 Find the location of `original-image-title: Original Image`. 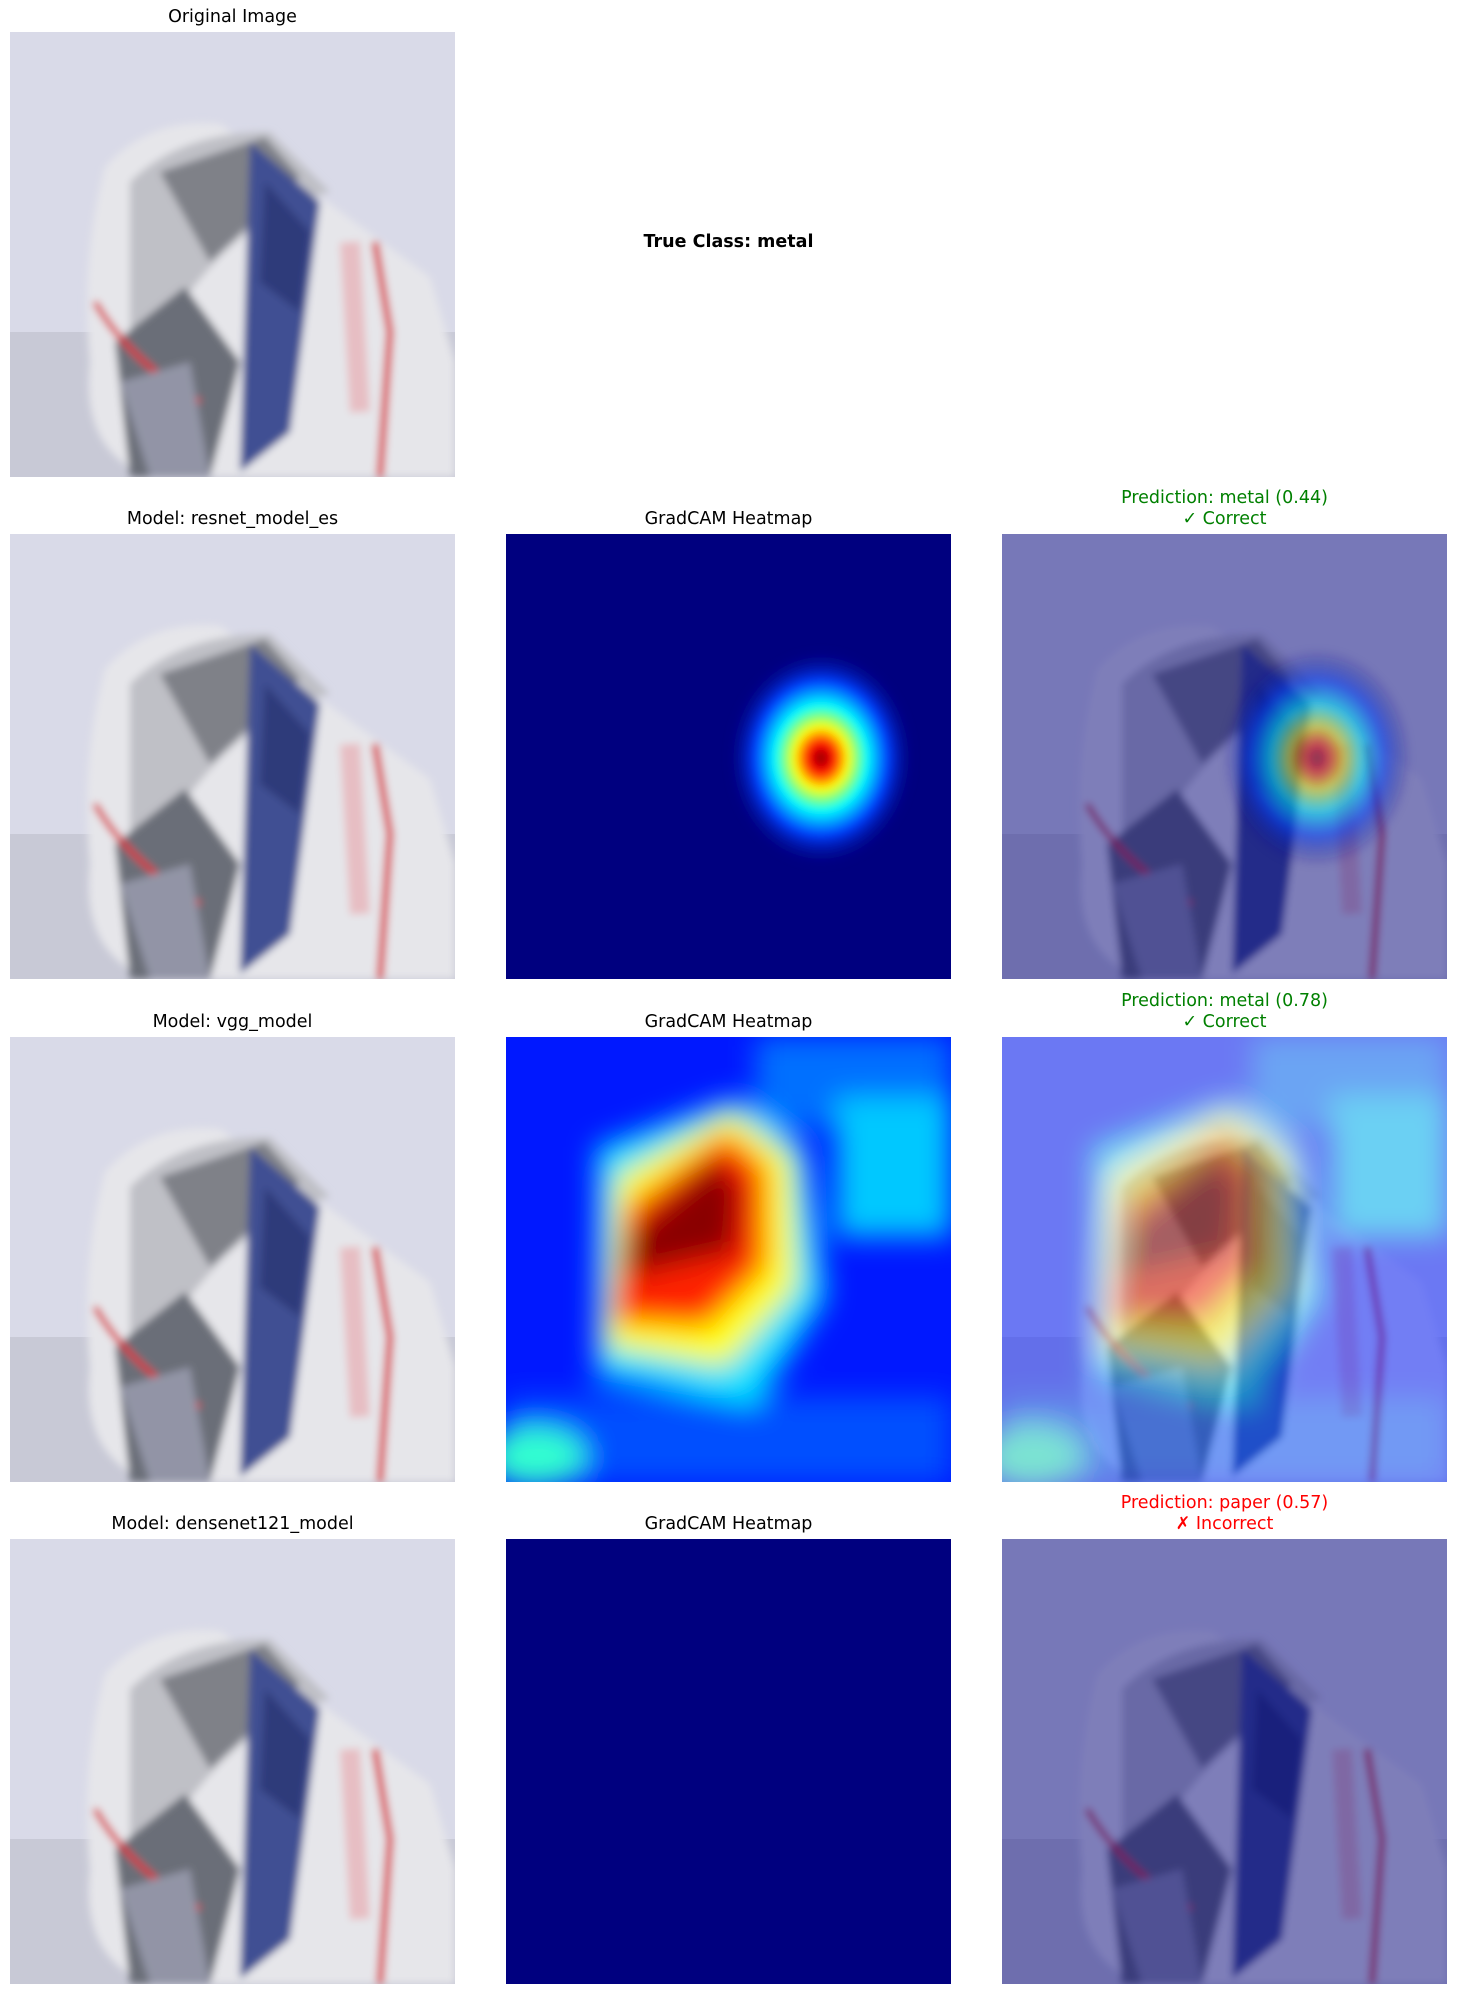

original-image-title: Original Image is located at coordinates (232, 17).